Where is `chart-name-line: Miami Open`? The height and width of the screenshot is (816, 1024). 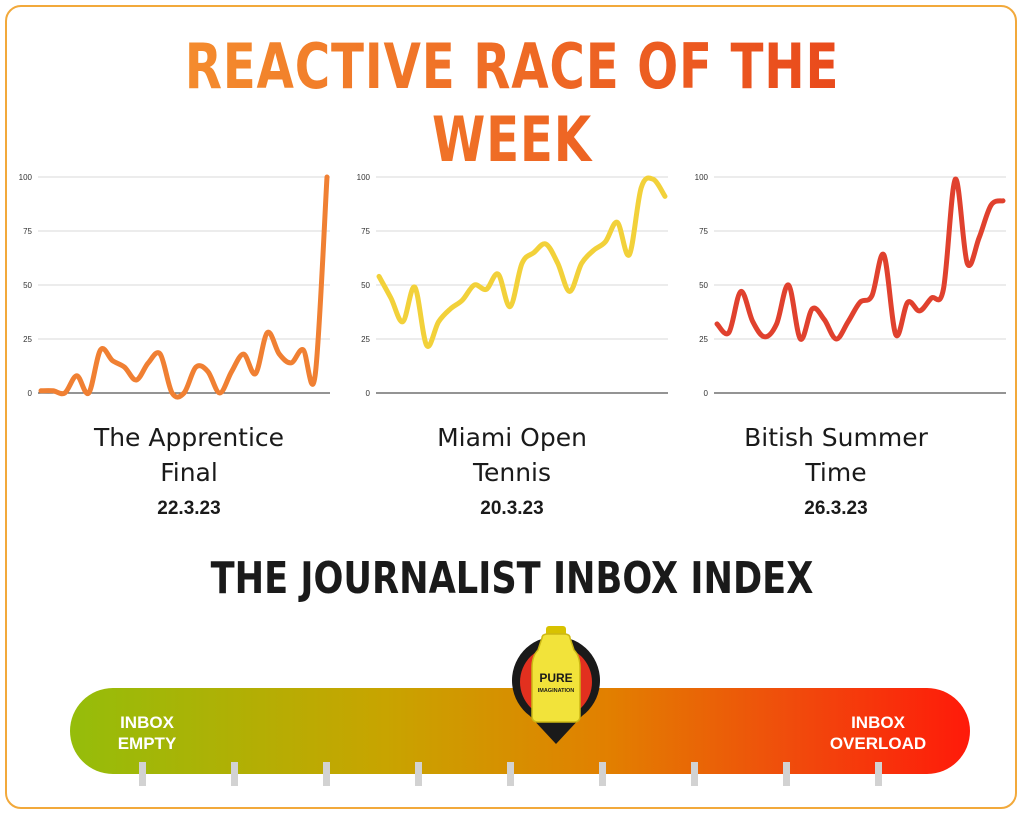
chart-name-line: Miami Open is located at coordinates (512, 437).